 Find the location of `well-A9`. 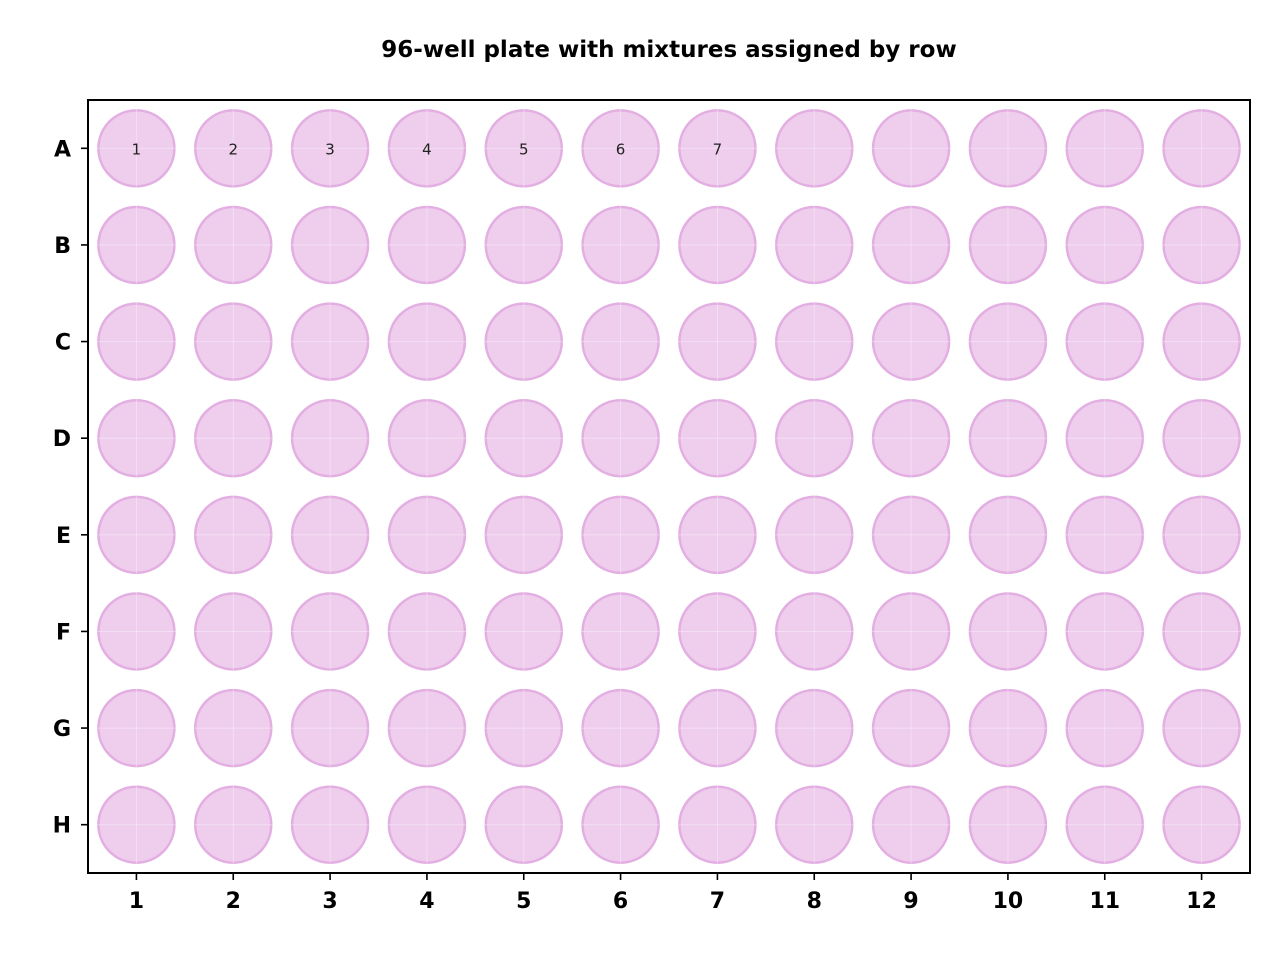

well-A9 is located at coordinates (911, 148).